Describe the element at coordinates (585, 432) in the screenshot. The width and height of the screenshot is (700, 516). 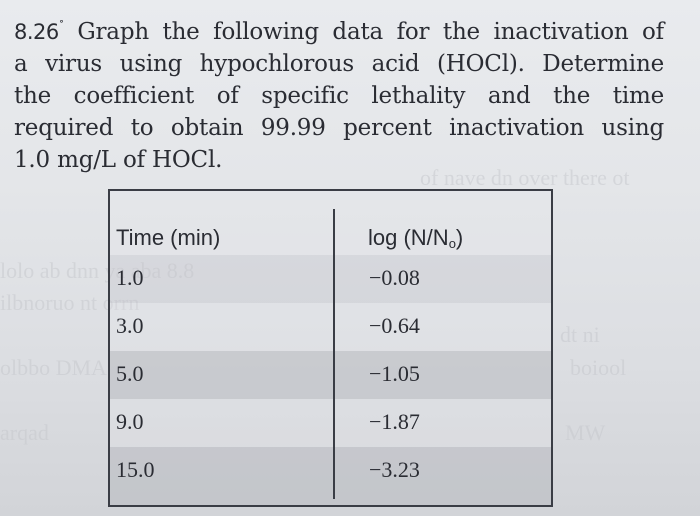
I see `bleed-through-text: MW` at that location.